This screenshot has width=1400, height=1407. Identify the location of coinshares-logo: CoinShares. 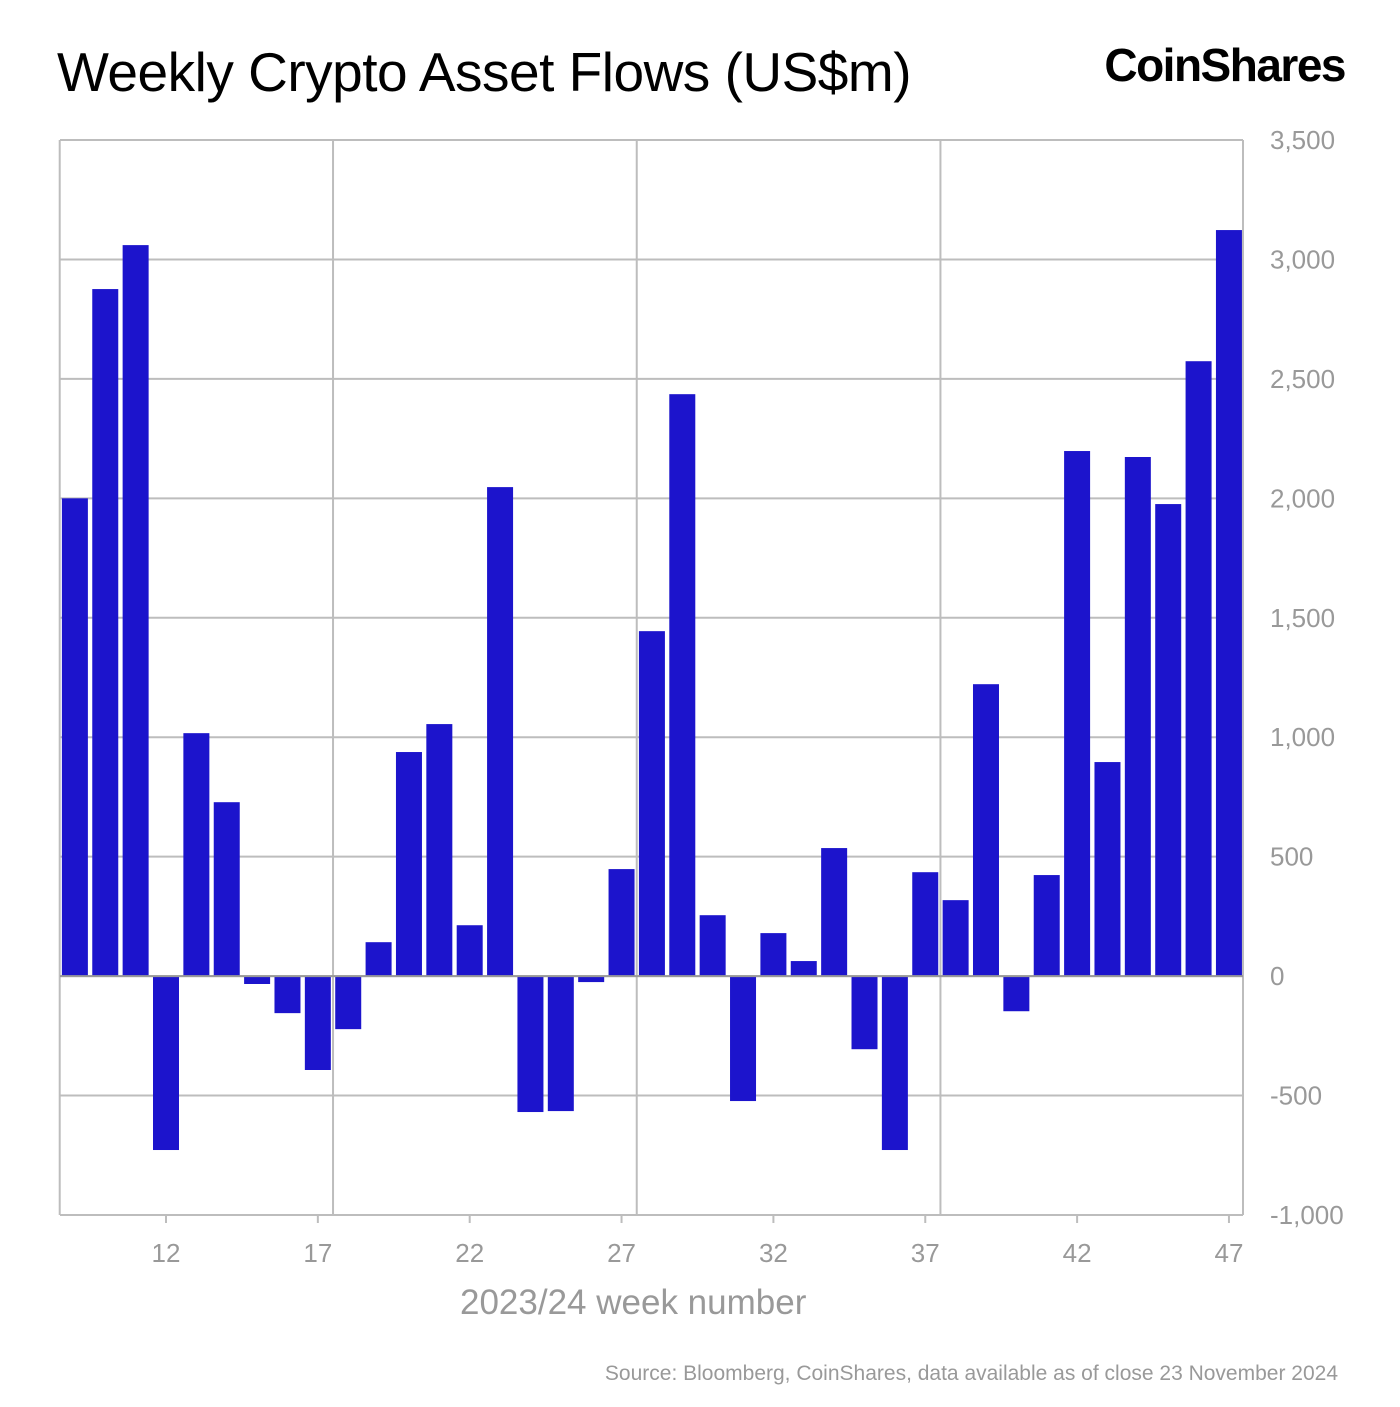
(1225, 65).